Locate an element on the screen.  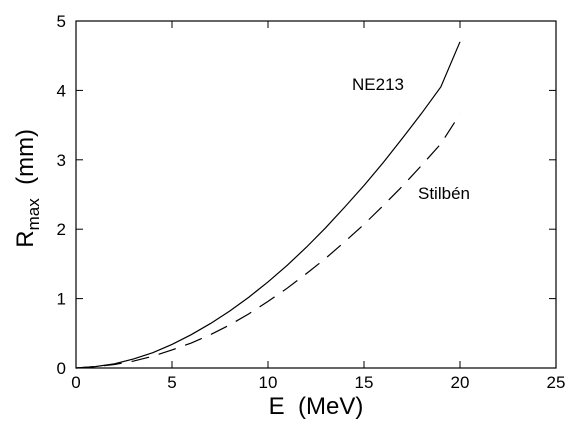
y-tick-label: 4 is located at coordinates (61, 90).